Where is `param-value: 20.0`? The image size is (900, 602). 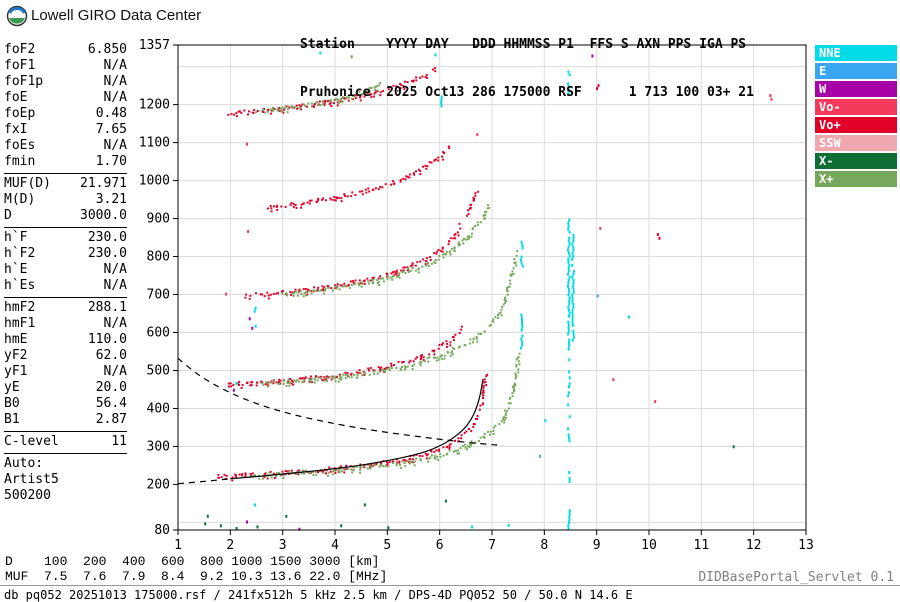 param-value: 20.0 is located at coordinates (111, 387).